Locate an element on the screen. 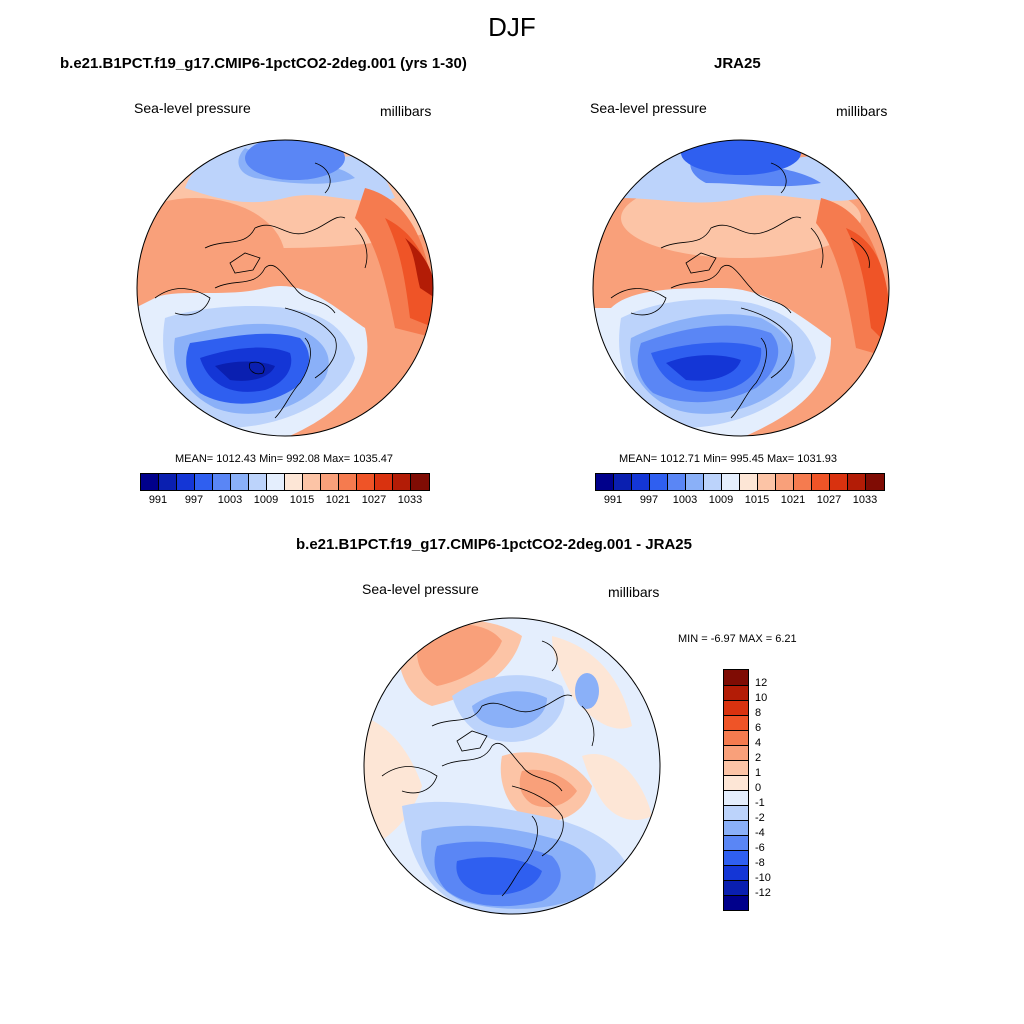  panel1-colorbar-tick-label: 1021 is located at coordinates (338, 500).